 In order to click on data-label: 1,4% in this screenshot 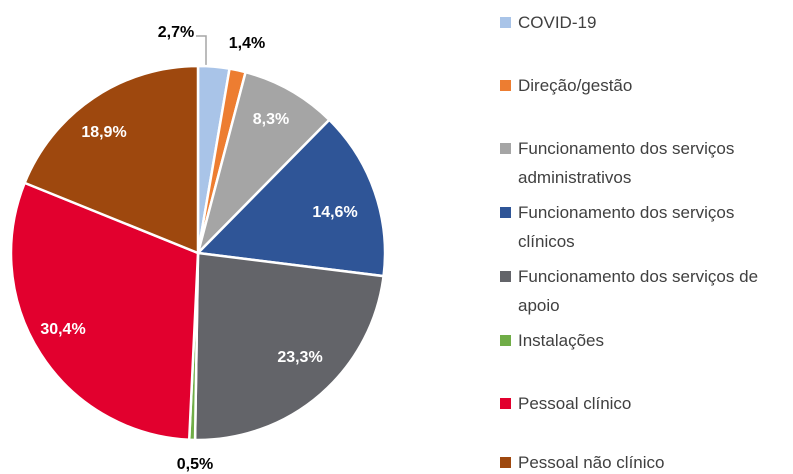, I will do `click(247, 43)`.